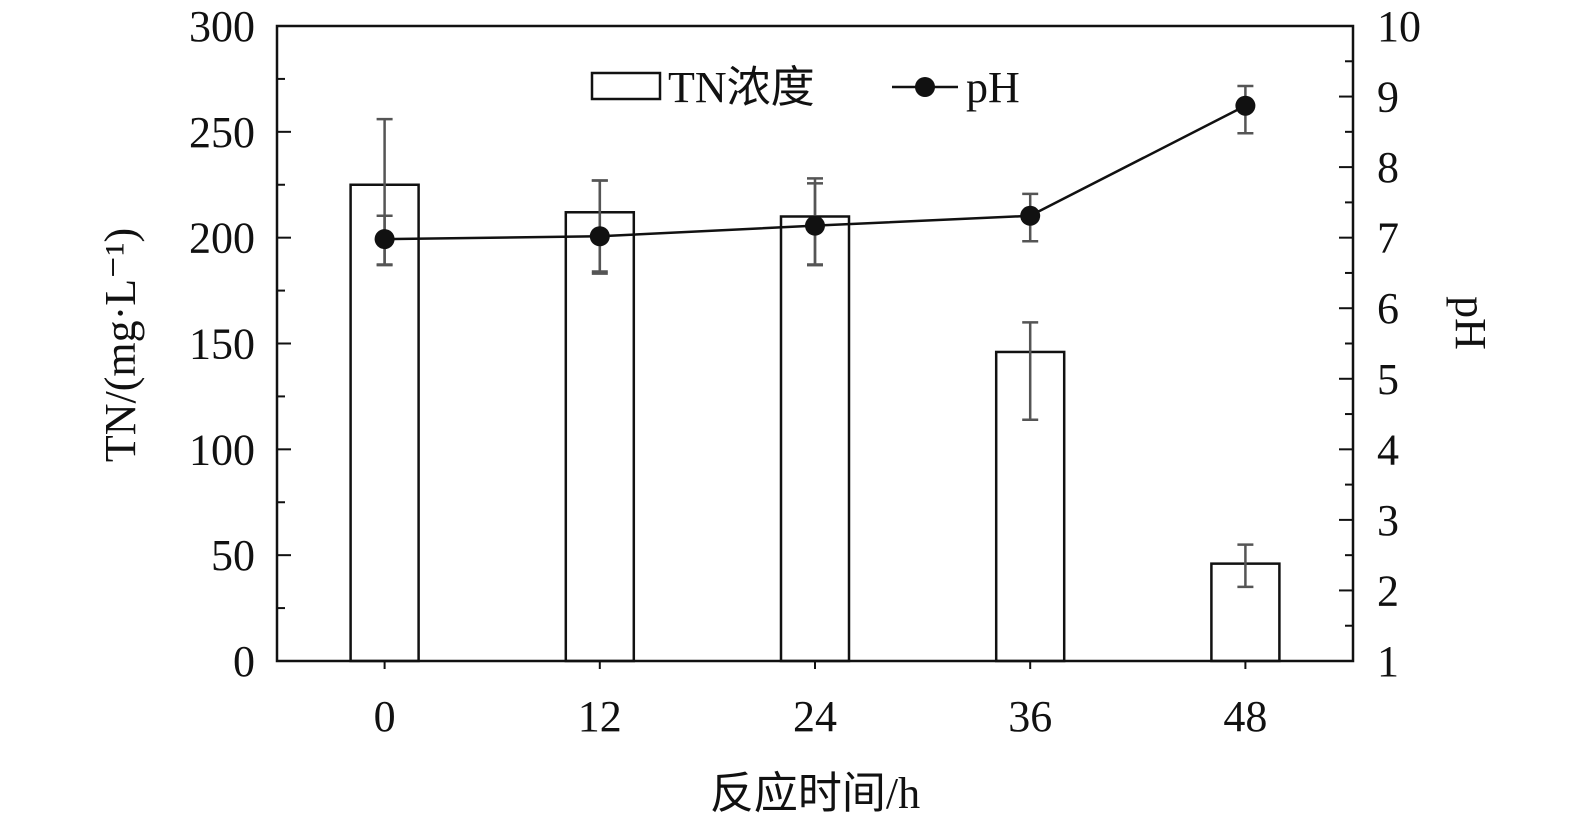 This screenshot has width=1575, height=826. What do you see at coordinates (120, 345) in the screenshot?
I see `y-axis-title: TN/(mg·L⁻¹)` at bounding box center [120, 345].